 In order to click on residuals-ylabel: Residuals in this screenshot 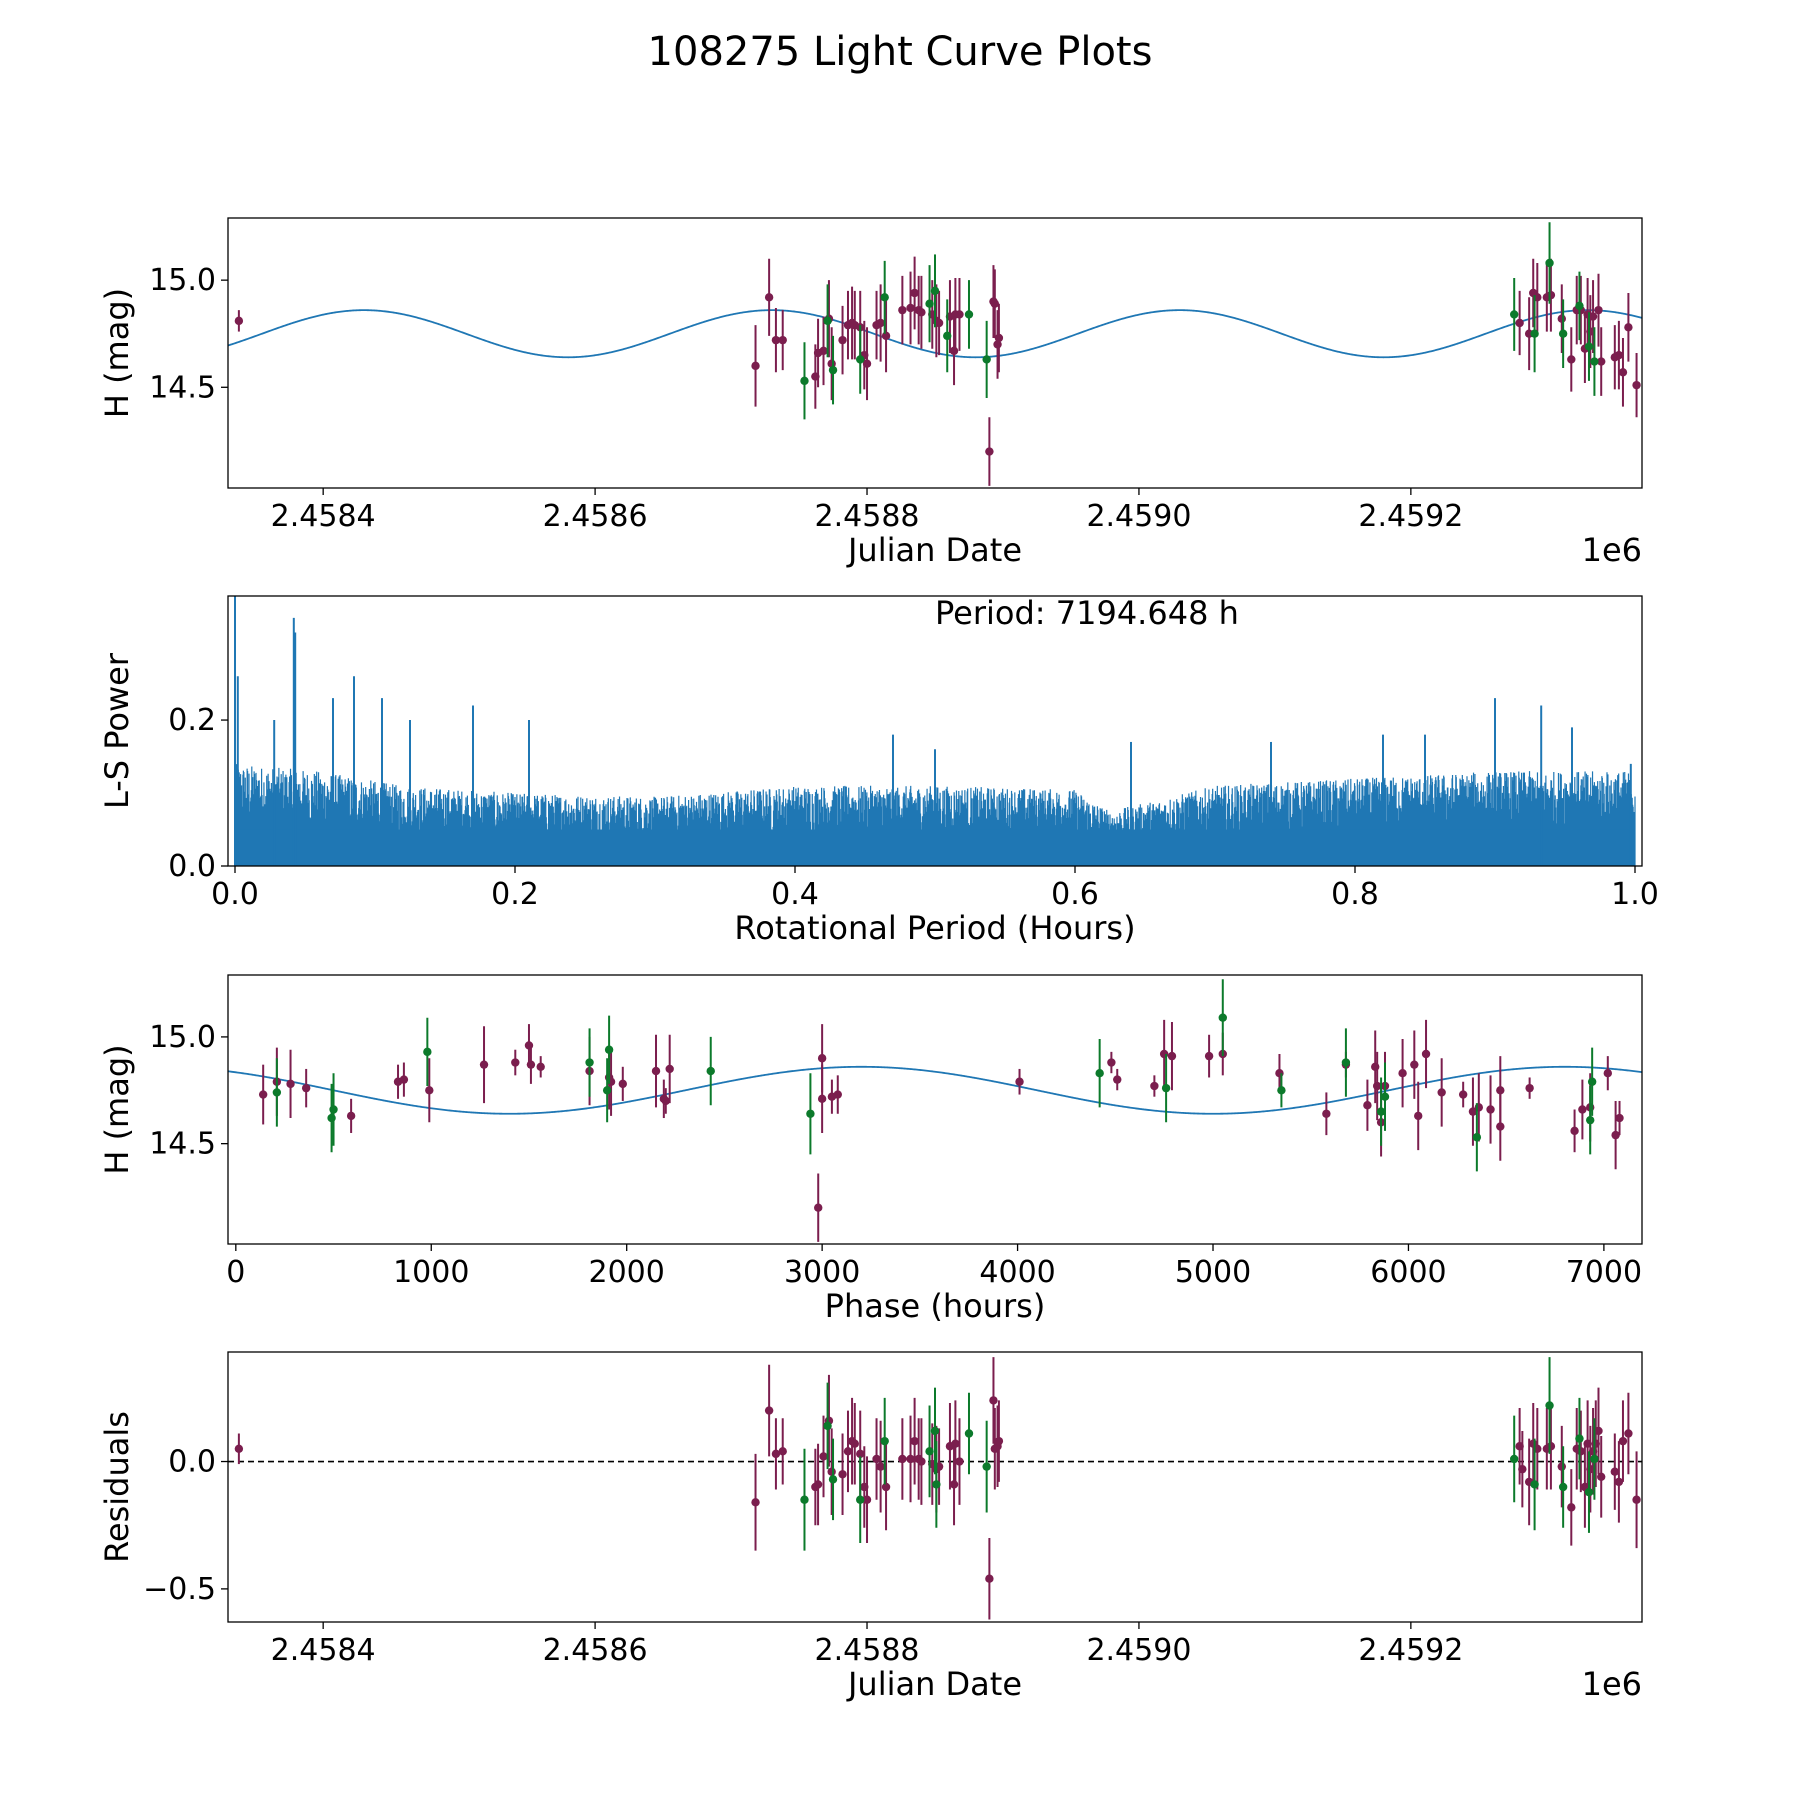, I will do `click(117, 1487)`.